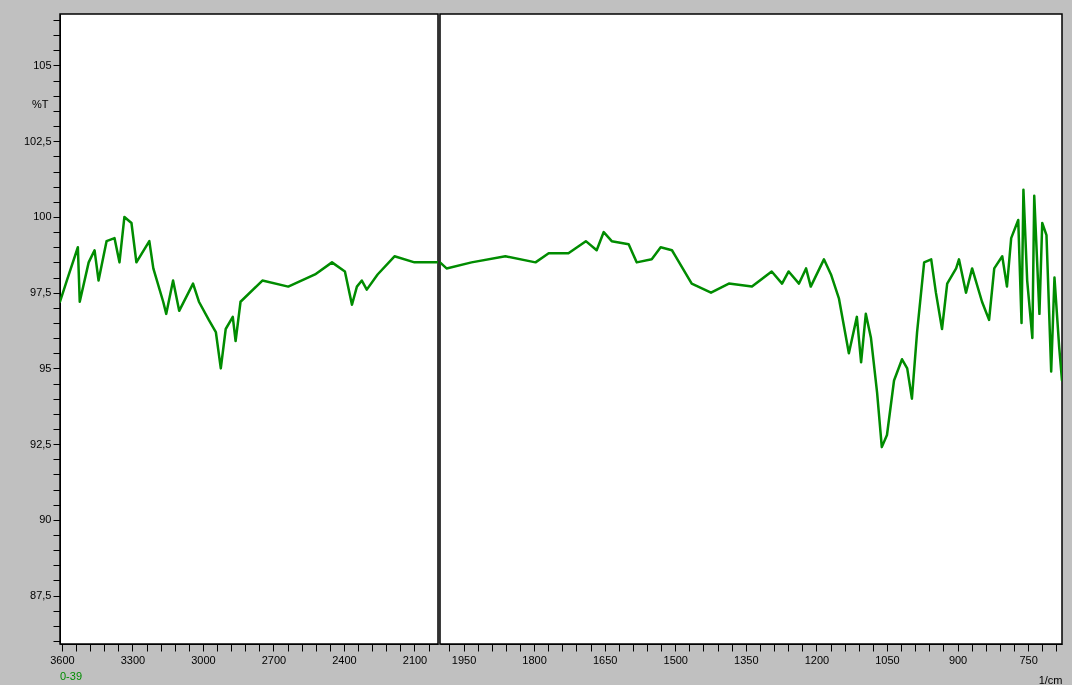 Image resolution: width=1072 pixels, height=685 pixels. I want to click on x-tick-label: 1650, so click(605, 659).